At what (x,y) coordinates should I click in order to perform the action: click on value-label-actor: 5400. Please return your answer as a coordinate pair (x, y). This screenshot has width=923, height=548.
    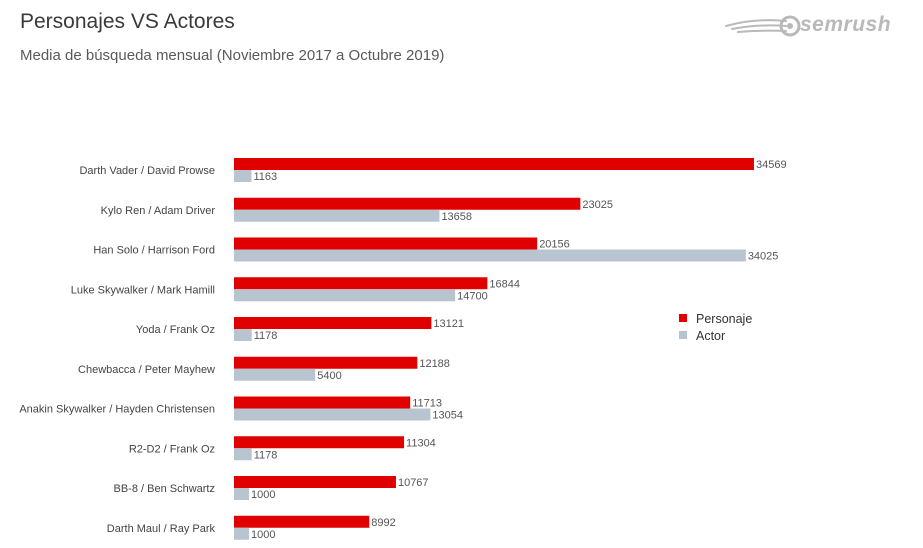
    Looking at the image, I should click on (329, 376).